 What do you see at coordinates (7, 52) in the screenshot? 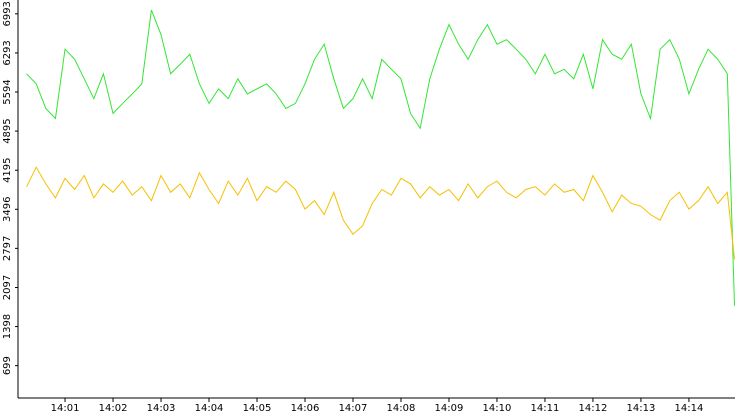
I see `y-tick-label: 6293` at bounding box center [7, 52].